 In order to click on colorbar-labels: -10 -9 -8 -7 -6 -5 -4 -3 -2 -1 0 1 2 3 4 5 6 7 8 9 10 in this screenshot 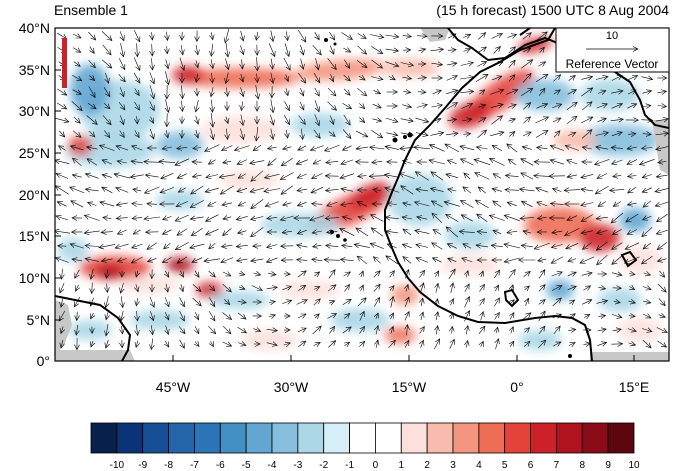, I will do `click(375, 465)`.